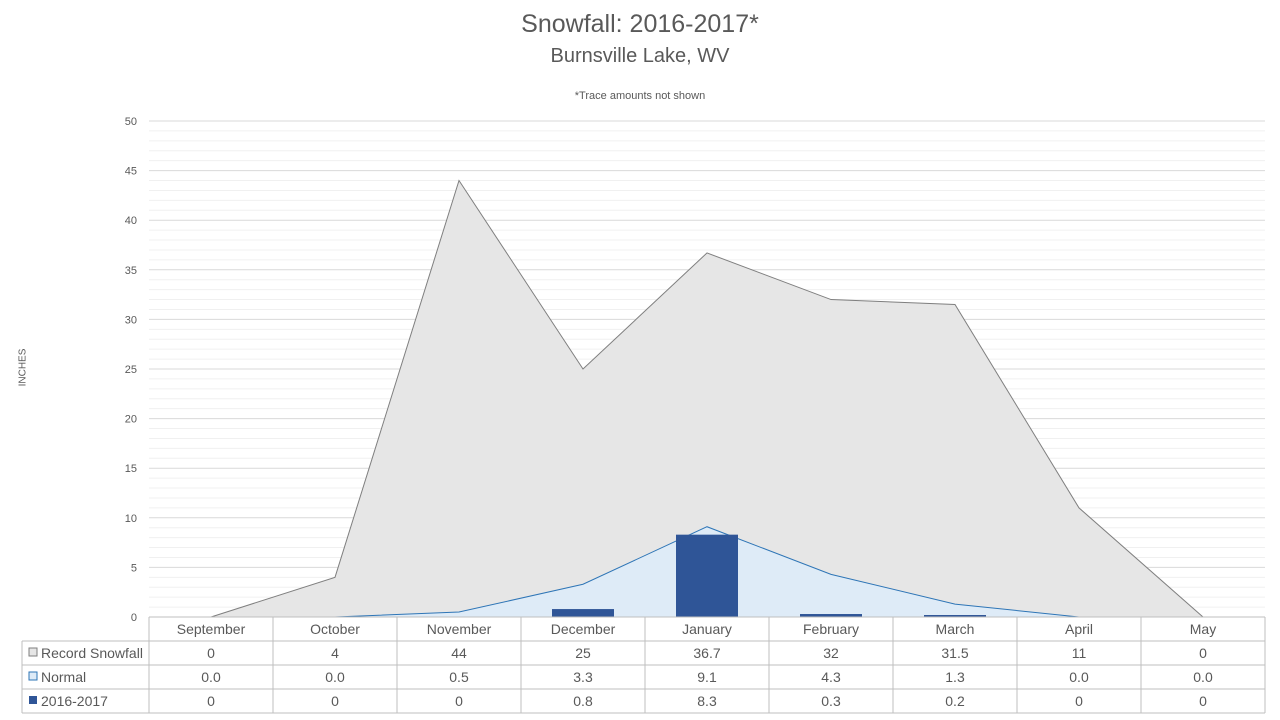 This screenshot has height=720, width=1280. I want to click on y-tick-label: 20, so click(131, 420).